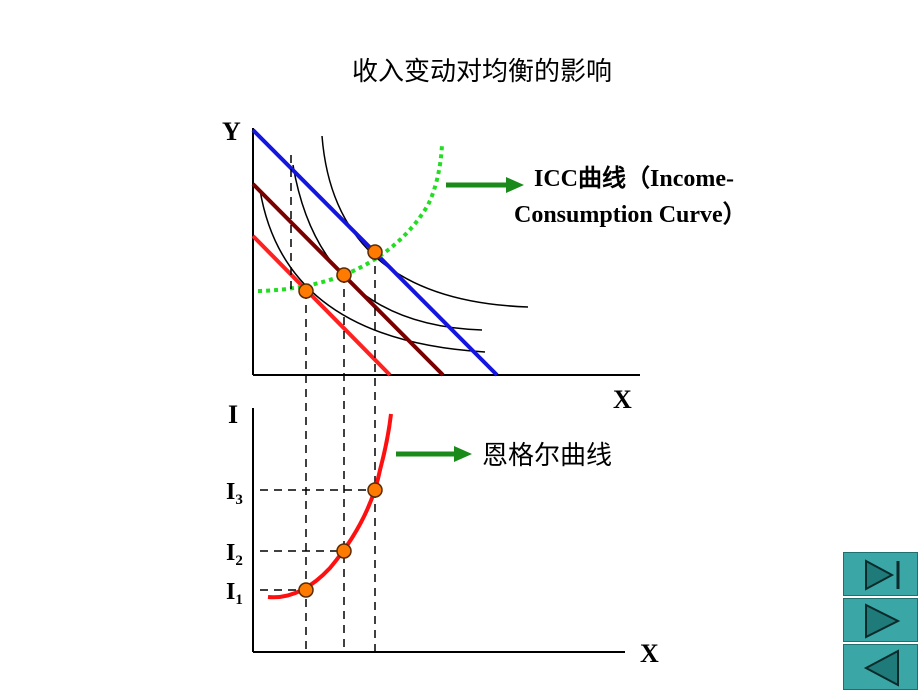  I want to click on play-previous-icon, so click(881, 668).